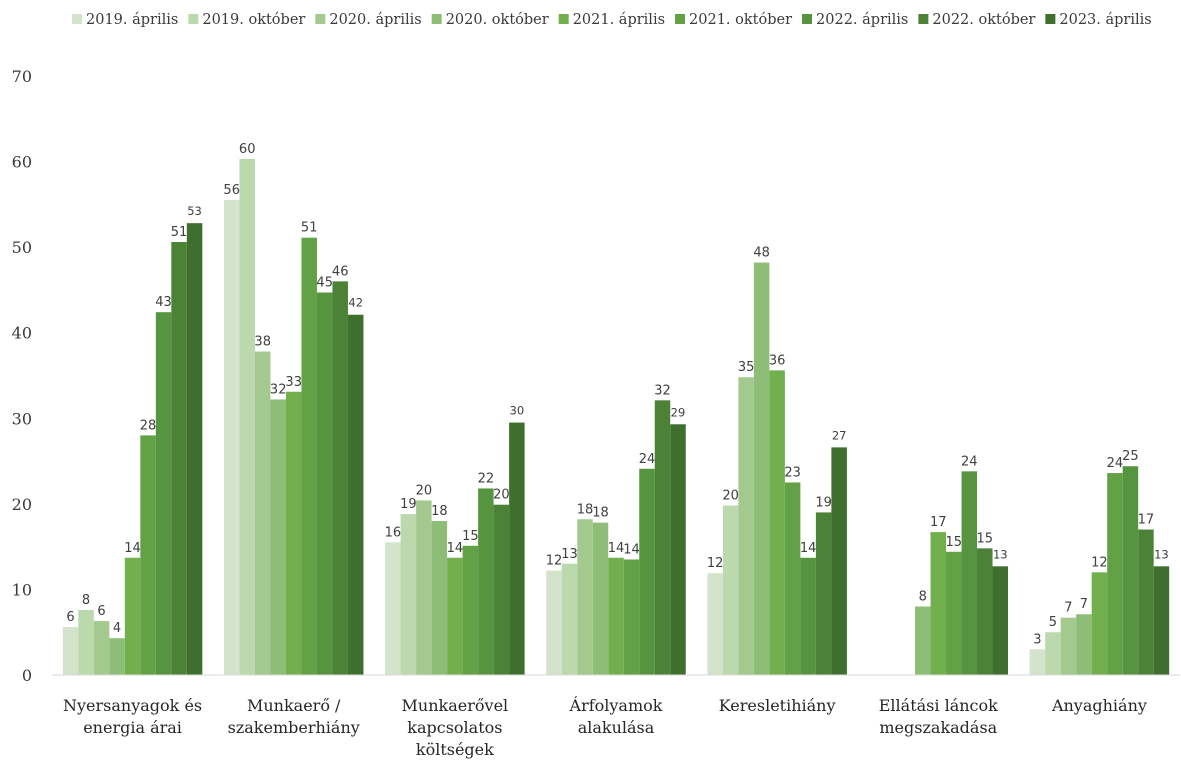  I want to click on legend-label: 2022. október, so click(983, 20).